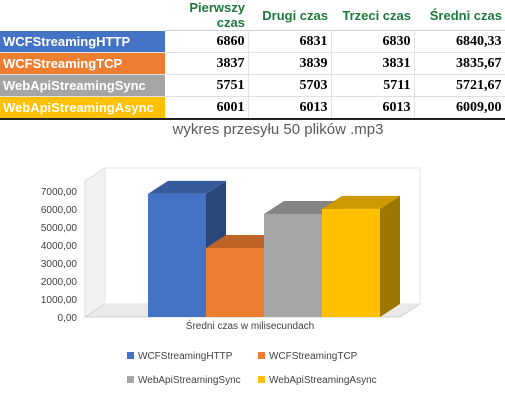 The image size is (505, 400). I want to click on y-tick-label: 1000,00, so click(59, 300).